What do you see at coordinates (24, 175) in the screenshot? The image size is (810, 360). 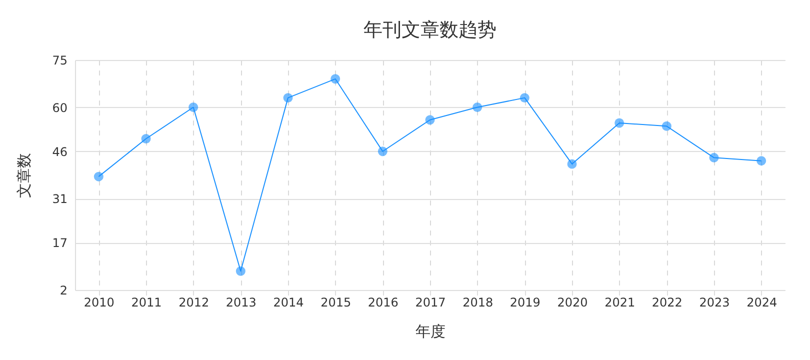 I see `y-axis-title: 文章数` at bounding box center [24, 175].